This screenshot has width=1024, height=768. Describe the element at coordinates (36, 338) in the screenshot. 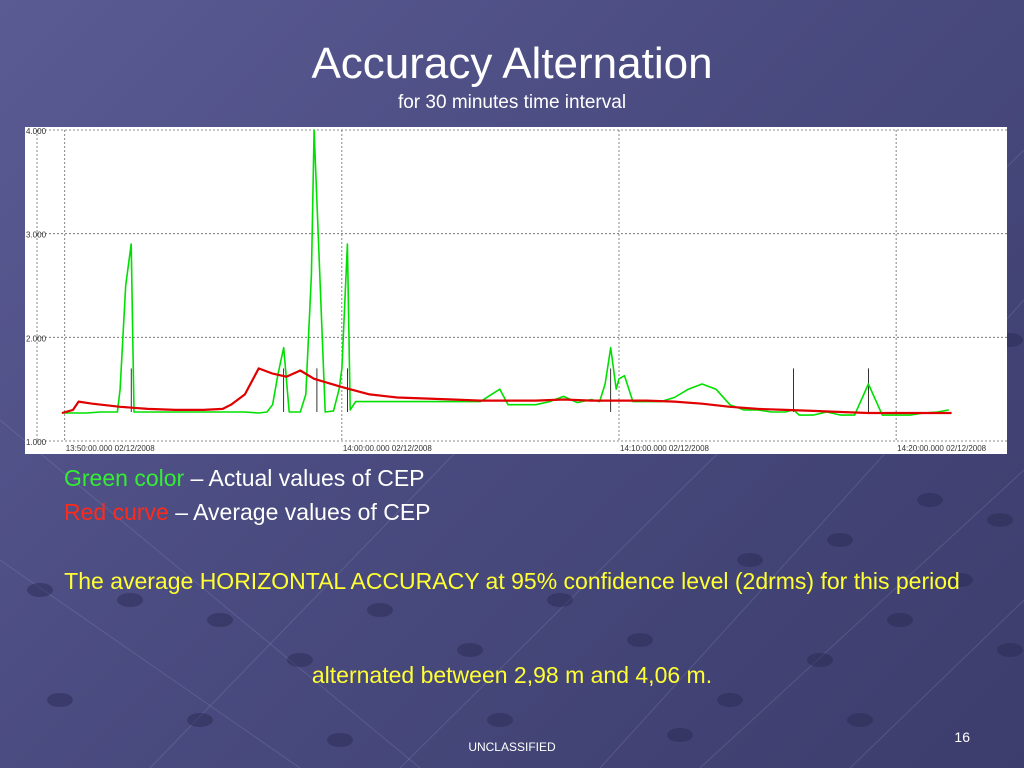

I see `y-tick-label: 2.000` at that location.